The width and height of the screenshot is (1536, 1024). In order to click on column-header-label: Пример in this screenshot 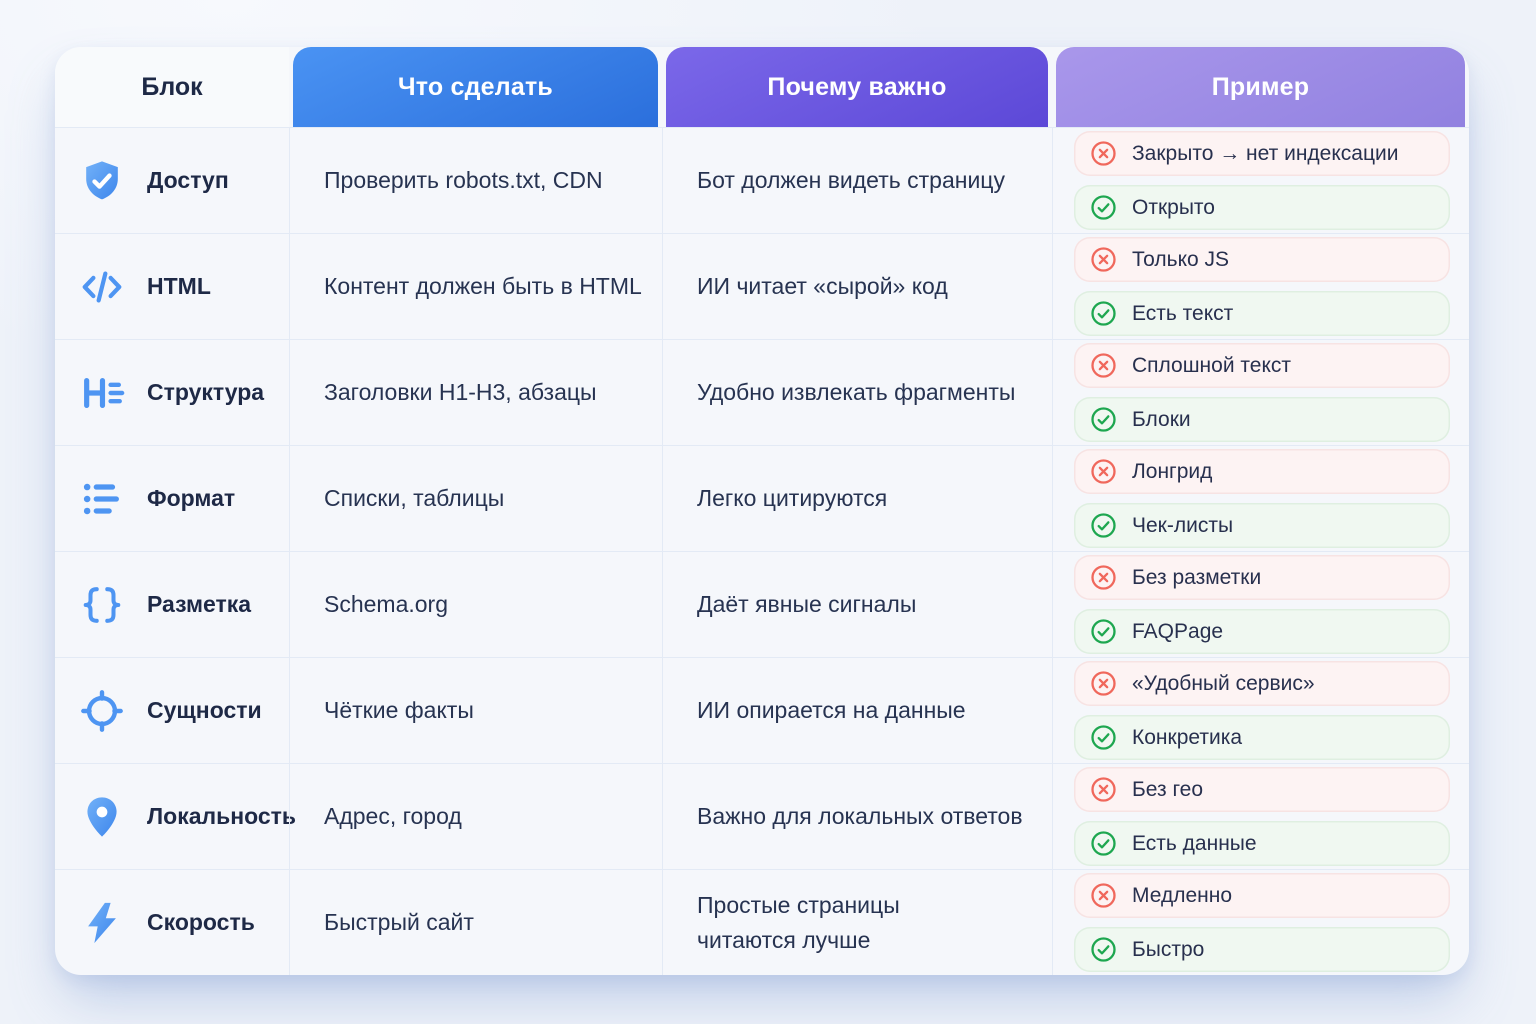, I will do `click(1260, 86)`.